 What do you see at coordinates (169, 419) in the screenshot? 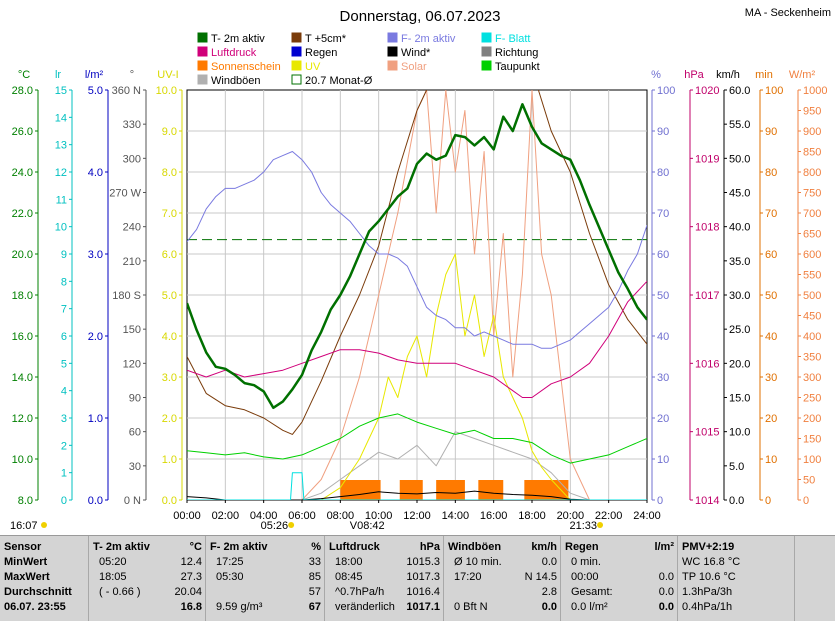
I see `axis-ticklabel-left: 2.0` at bounding box center [169, 419].